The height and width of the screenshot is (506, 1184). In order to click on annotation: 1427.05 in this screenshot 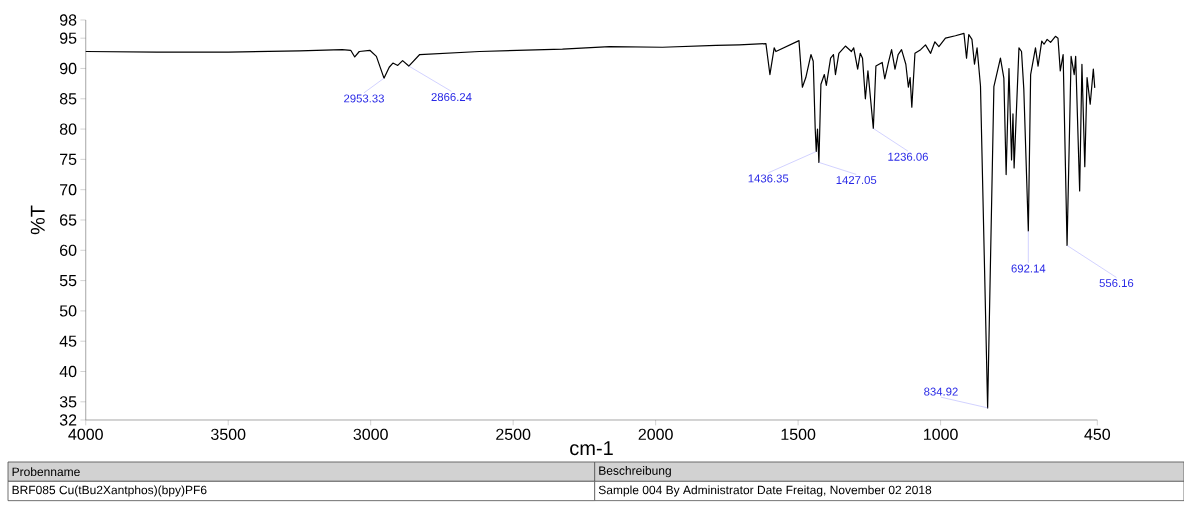, I will do `click(856, 180)`.